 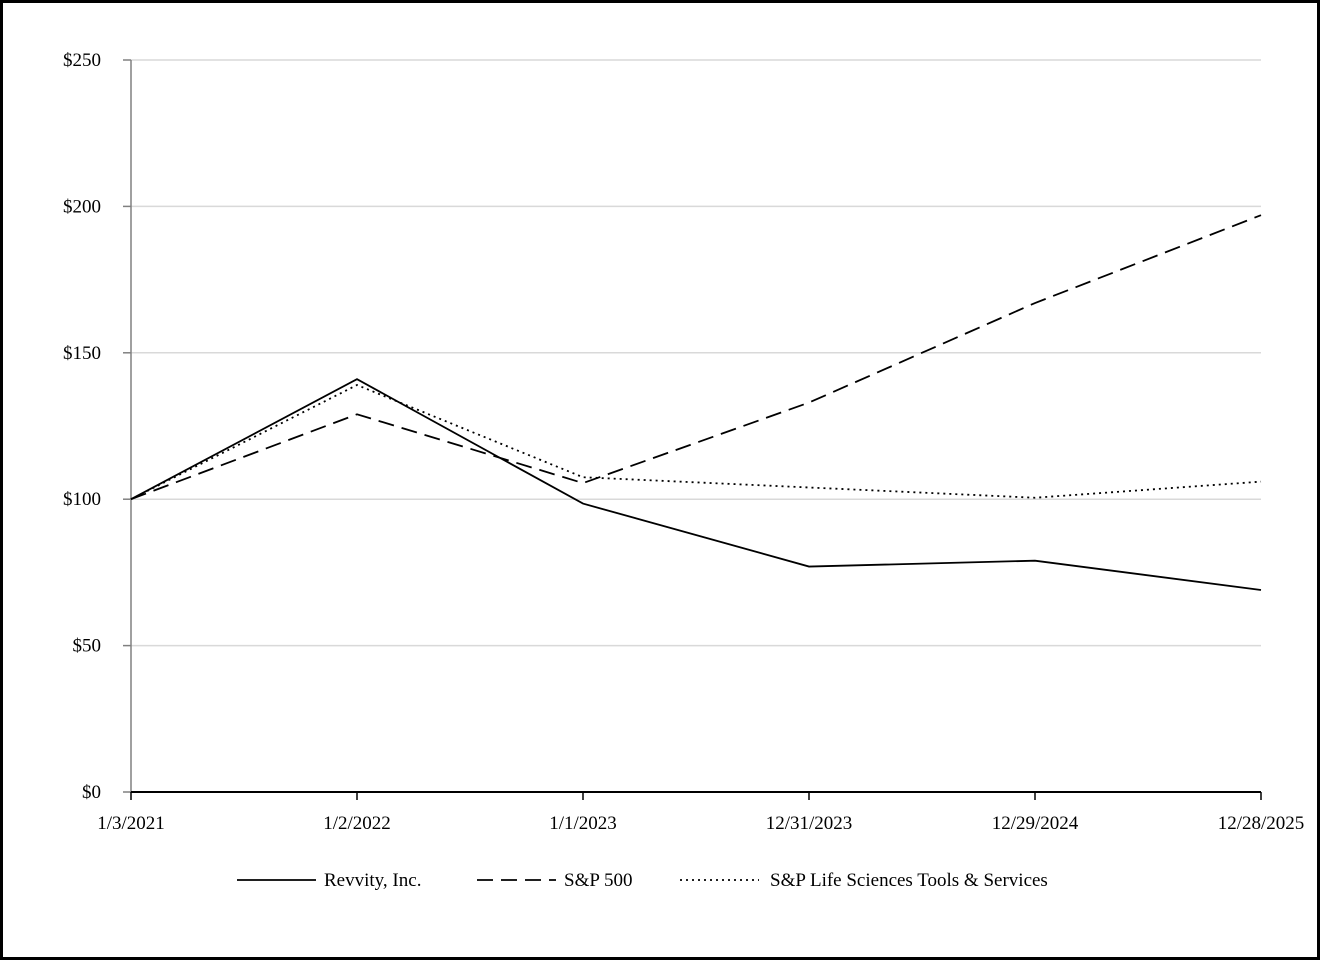 I want to click on x-tick-label-5: 12/28/2025, so click(x=1261, y=823).